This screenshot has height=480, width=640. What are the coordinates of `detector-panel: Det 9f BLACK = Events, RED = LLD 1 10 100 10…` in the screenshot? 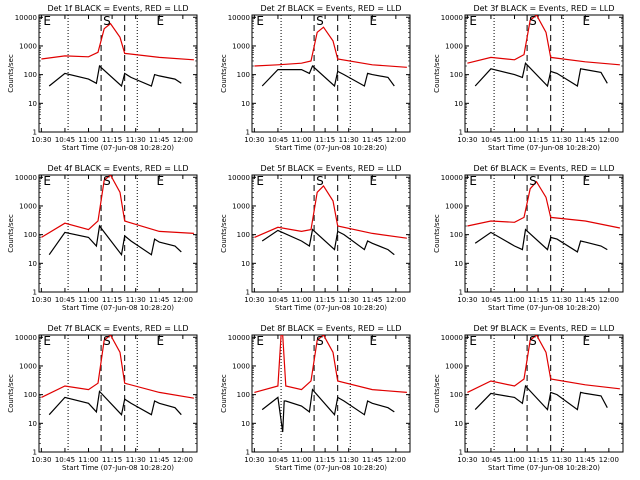 It's located at (528, 398).